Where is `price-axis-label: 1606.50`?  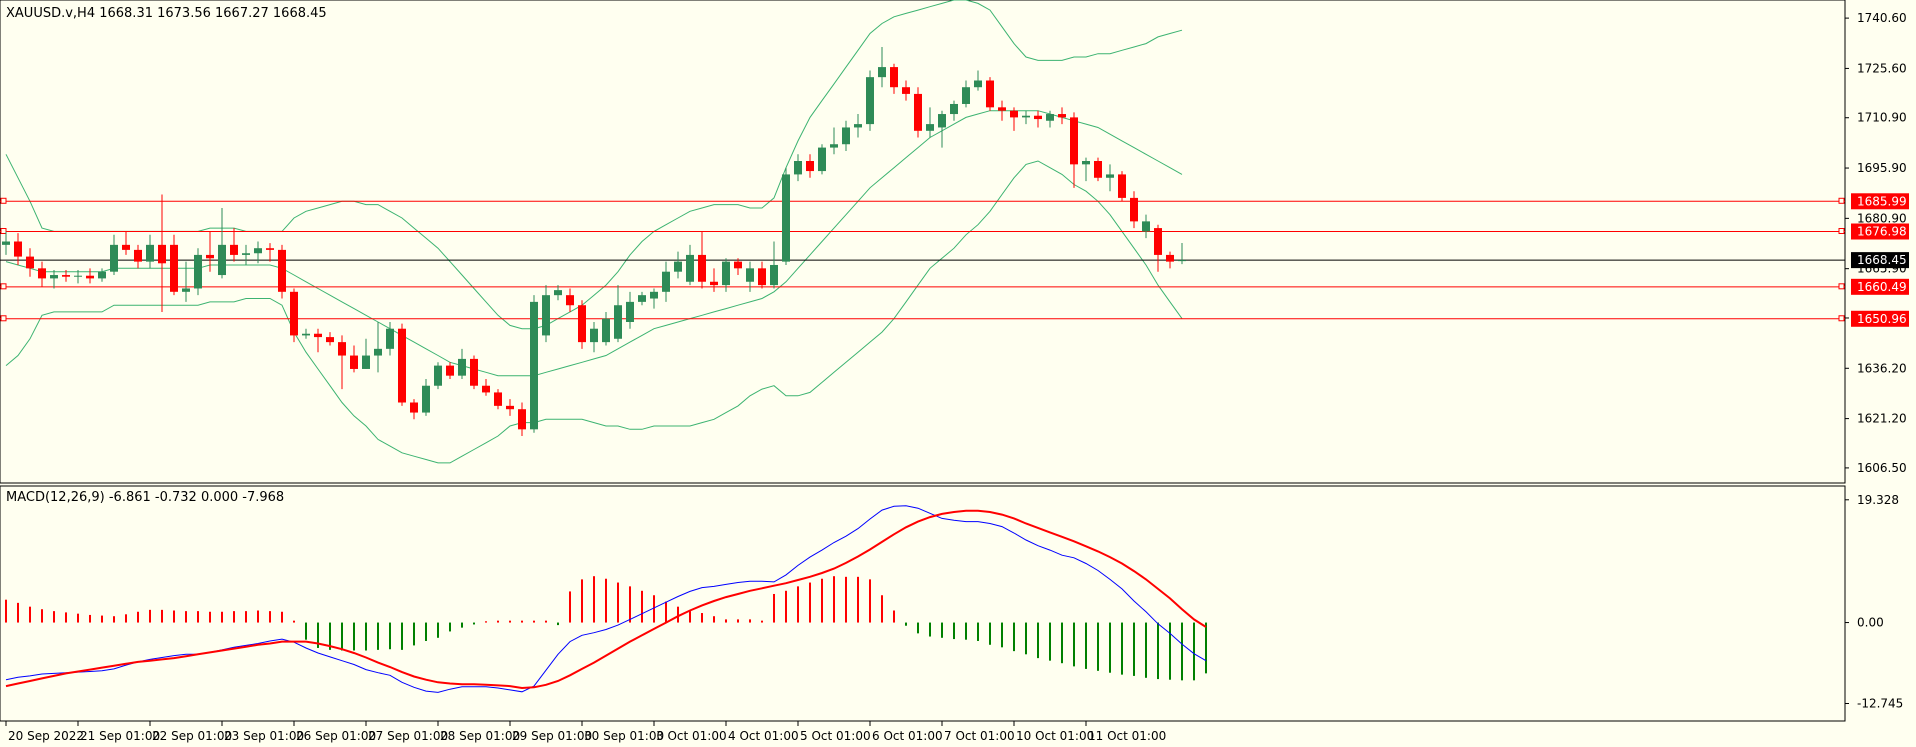
price-axis-label: 1606.50 is located at coordinates (1882, 468).